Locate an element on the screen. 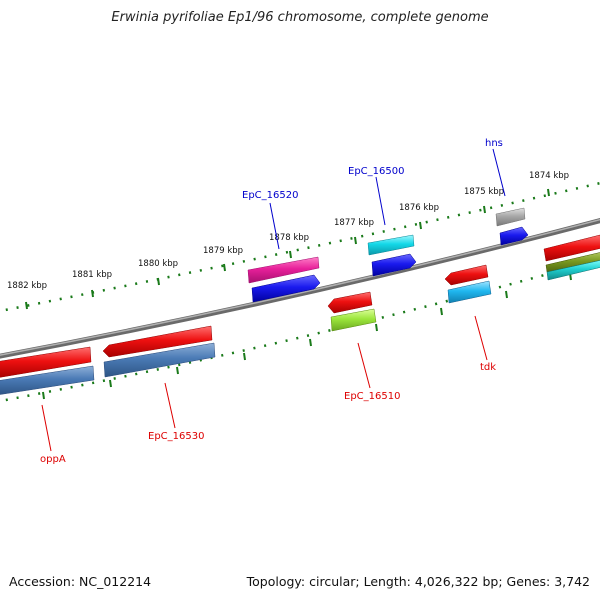  gene-label-tdk: tdk is located at coordinates (488, 367).